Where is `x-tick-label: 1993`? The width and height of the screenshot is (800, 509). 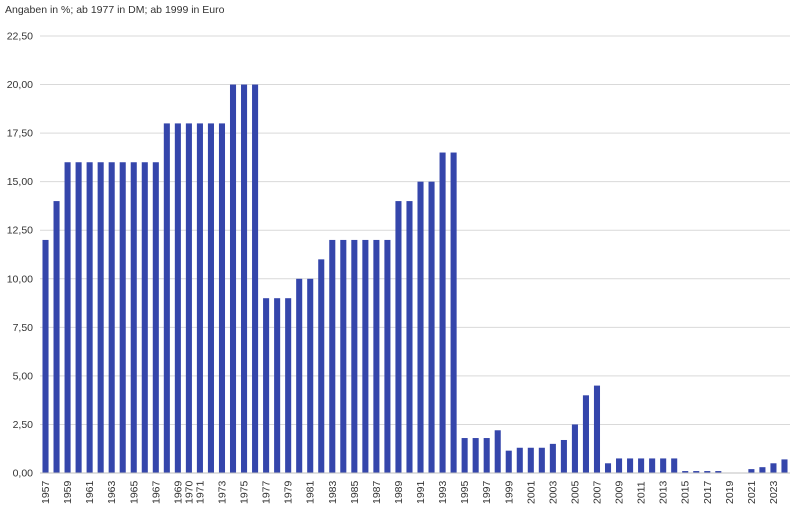
x-tick-label: 1993 is located at coordinates (443, 492).